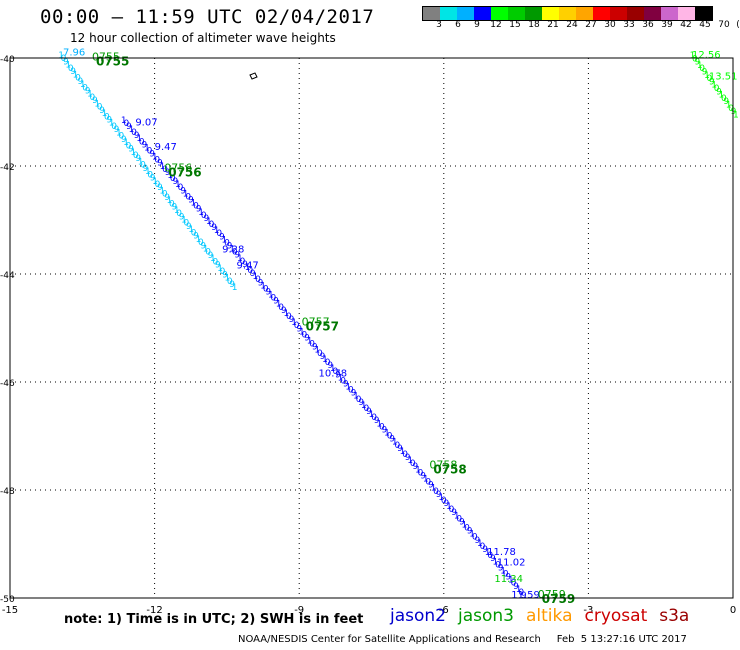  Describe the element at coordinates (178, 167) in the screenshot. I see `time-label: 0756` at that location.